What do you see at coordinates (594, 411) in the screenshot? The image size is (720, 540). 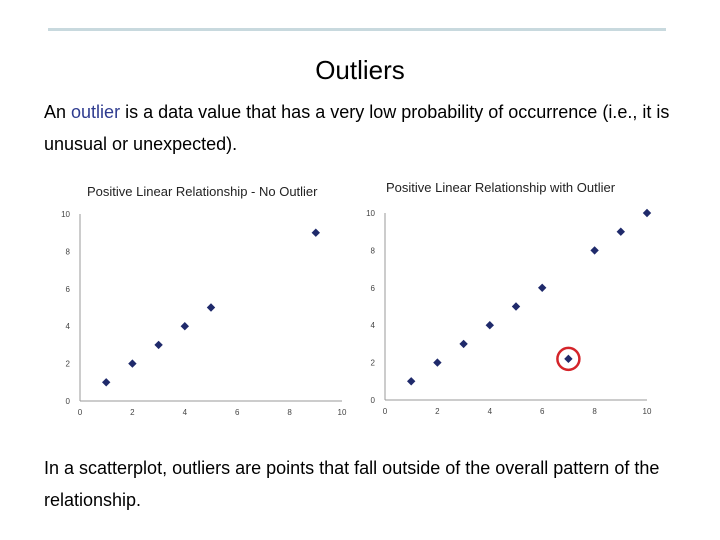 I see `x-tick-label-with-outlier: 8` at bounding box center [594, 411].